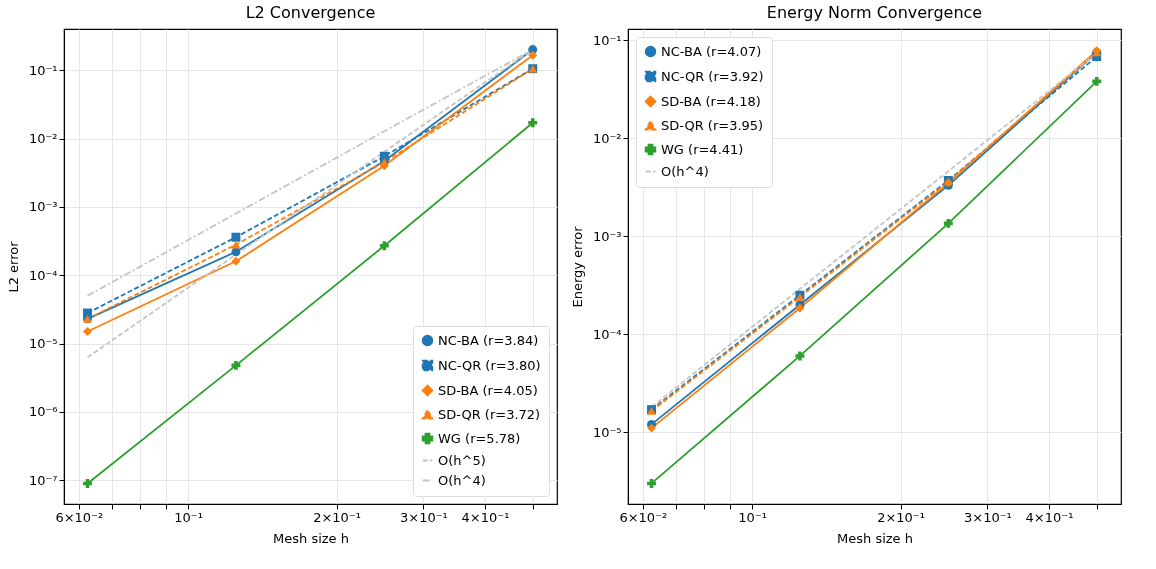  What do you see at coordinates (488, 340) in the screenshot?
I see `legend-label: NC-BA (r=3.84)` at bounding box center [488, 340].